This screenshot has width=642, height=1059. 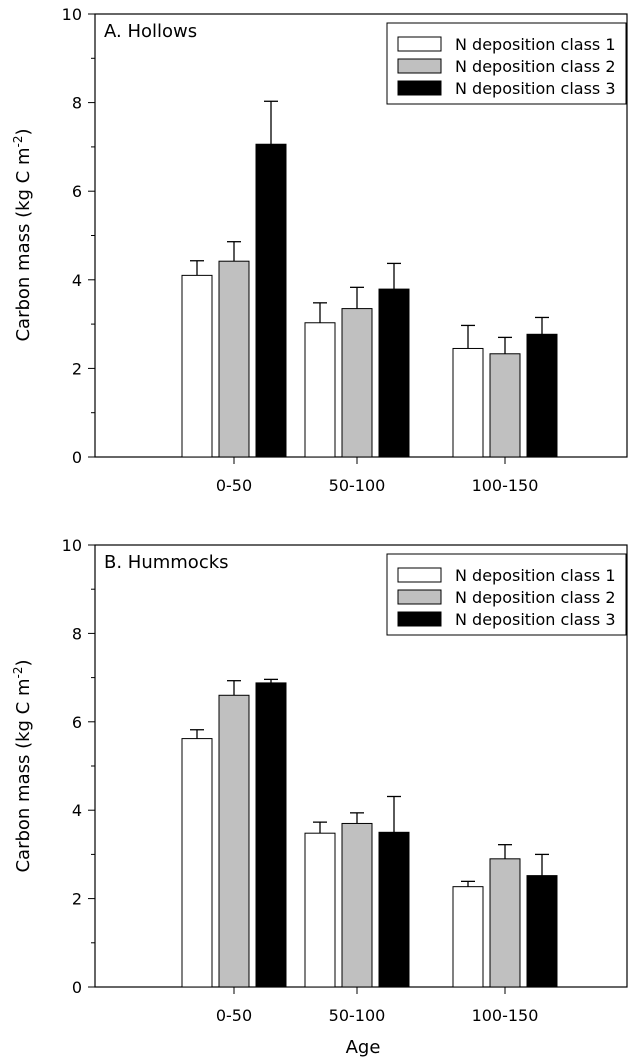 I want to click on x-axis-title: Age, so click(x=363, y=1047).